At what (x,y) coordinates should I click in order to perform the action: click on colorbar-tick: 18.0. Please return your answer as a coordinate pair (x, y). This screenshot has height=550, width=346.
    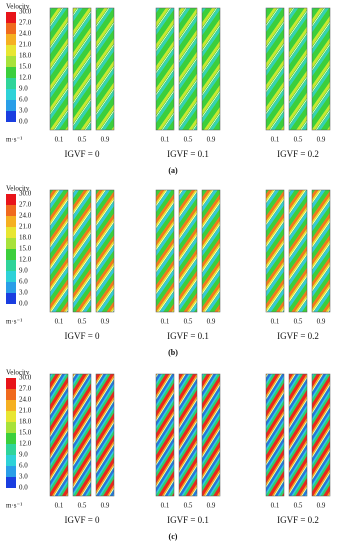
    Looking at the image, I should click on (25, 56).